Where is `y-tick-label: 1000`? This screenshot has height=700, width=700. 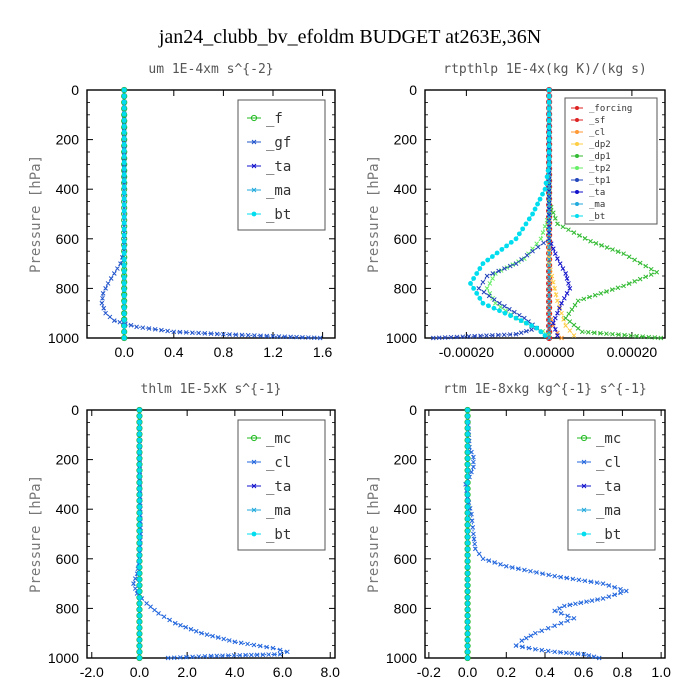
y-tick-label: 1000 is located at coordinates (401, 658).